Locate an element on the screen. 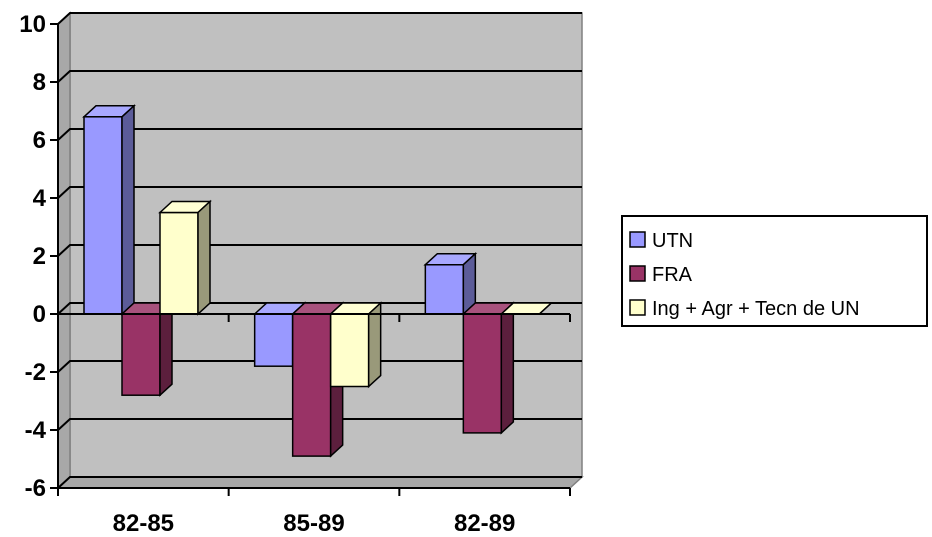  y-tick-label: 10 is located at coordinates (32, 24).